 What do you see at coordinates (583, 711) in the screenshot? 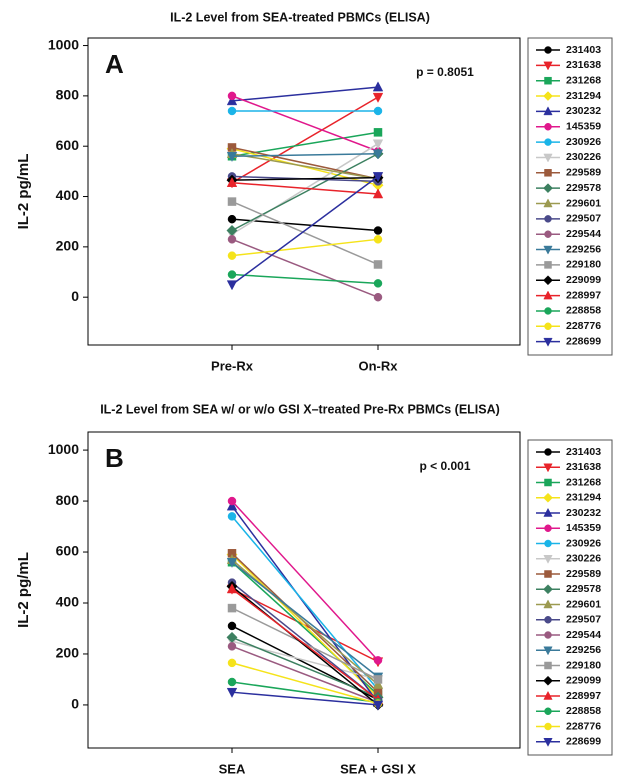
I see `legend-label: 228858` at bounding box center [583, 711].